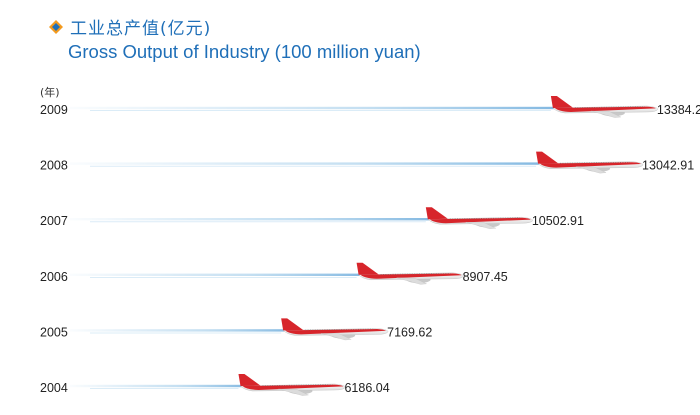 This screenshot has height=415, width=700. I want to click on chart-row-2005: 2005 7169.62, so click(236, 329).